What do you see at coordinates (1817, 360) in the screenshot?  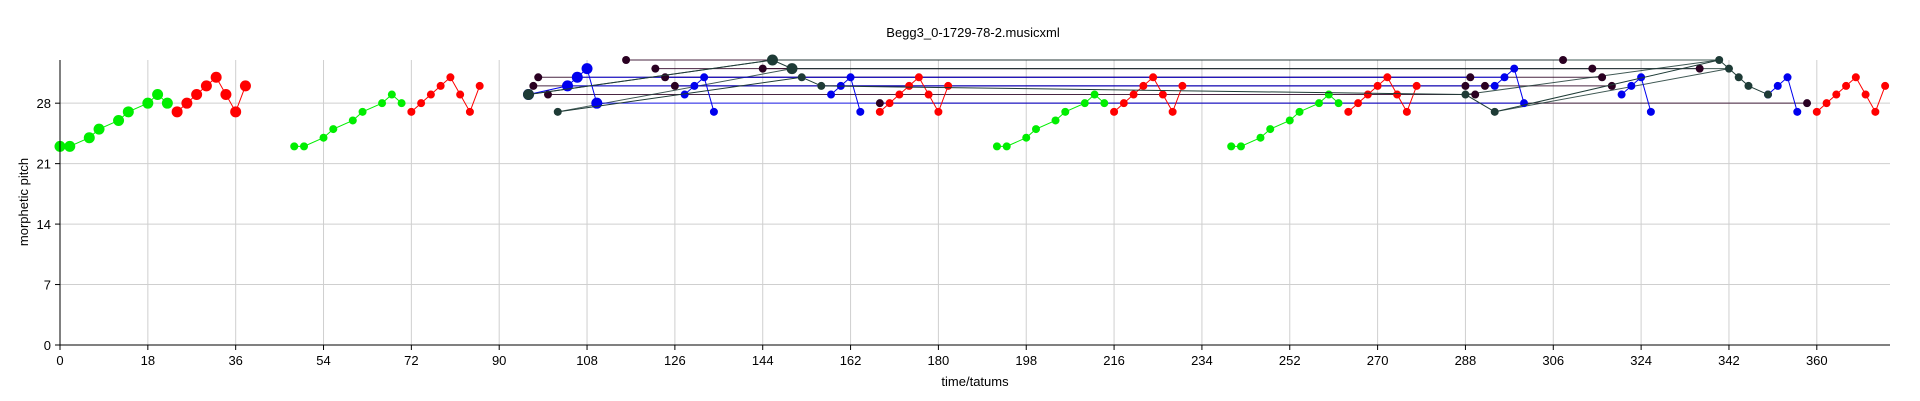 I see `x-tick-label: 360` at bounding box center [1817, 360].